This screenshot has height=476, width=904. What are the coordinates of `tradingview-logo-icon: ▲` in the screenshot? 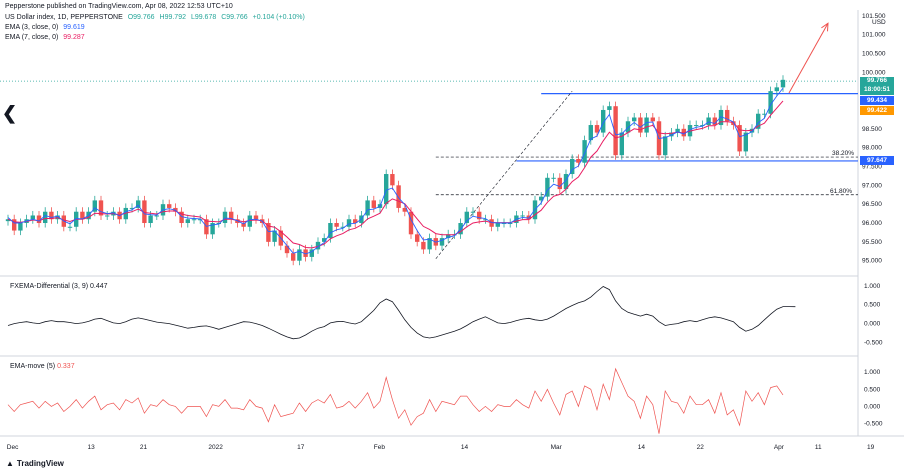 It's located at (10, 463).